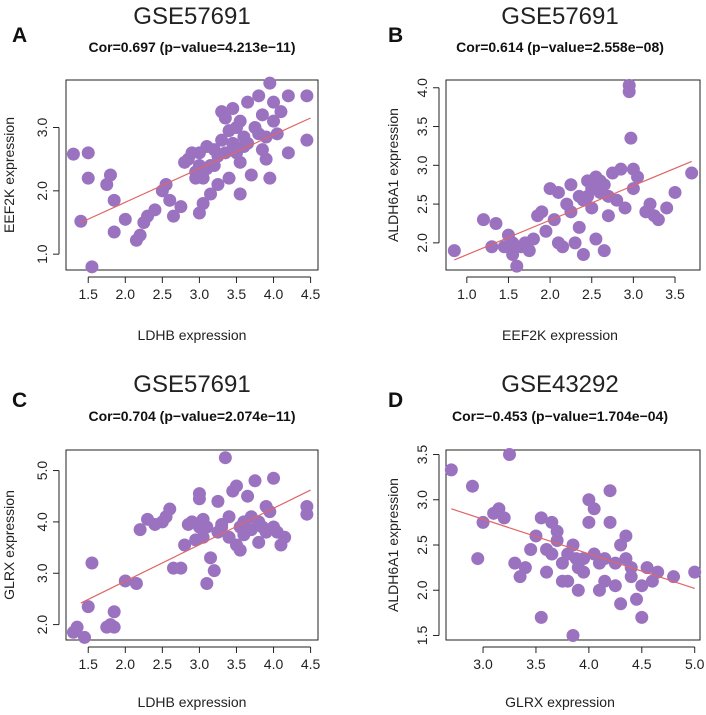 The image size is (706, 715). I want to click on x-axis-label: LDHB expression, so click(192, 702).